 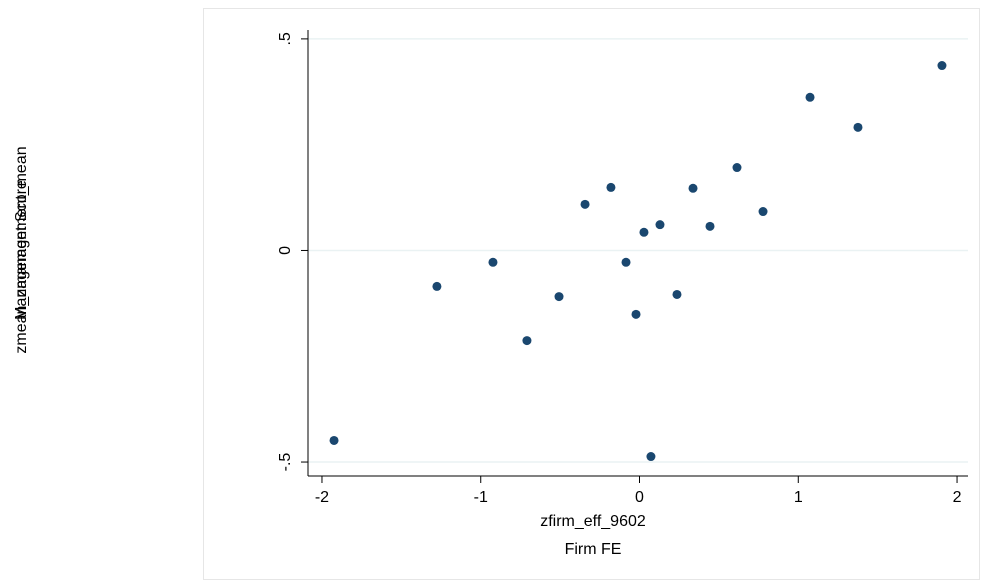 I want to click on x-tick-label: -2, so click(x=322, y=497).